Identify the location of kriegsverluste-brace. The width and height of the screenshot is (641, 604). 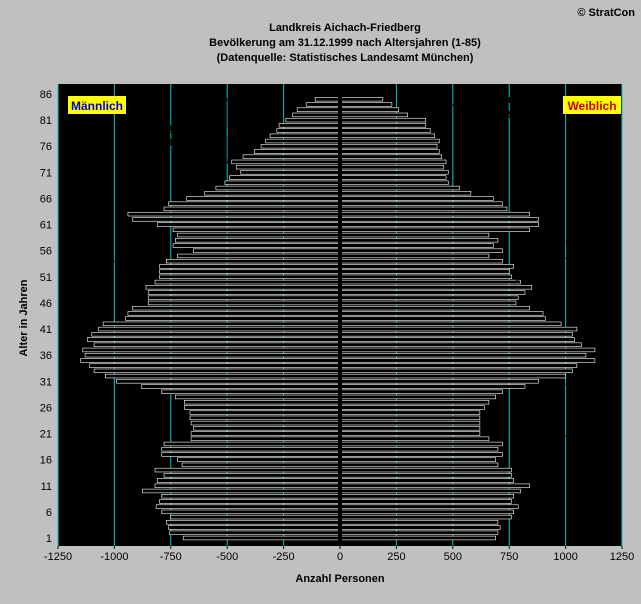
(228, 131).